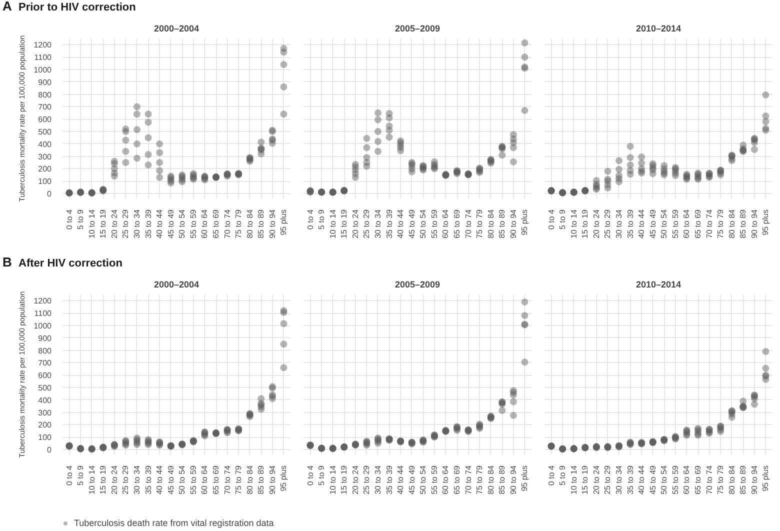 This screenshot has width=780, height=531. Describe the element at coordinates (585, 223) in the screenshot. I see `x-tick-label: 15 to 19` at that location.